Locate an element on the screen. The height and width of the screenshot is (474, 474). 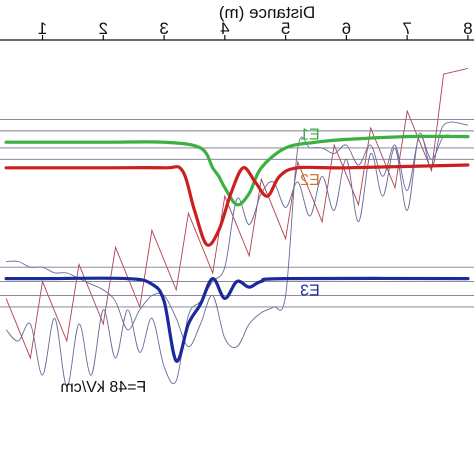
label-f-48-kv-cm: F=48 kV/cm is located at coordinates (103, 387).